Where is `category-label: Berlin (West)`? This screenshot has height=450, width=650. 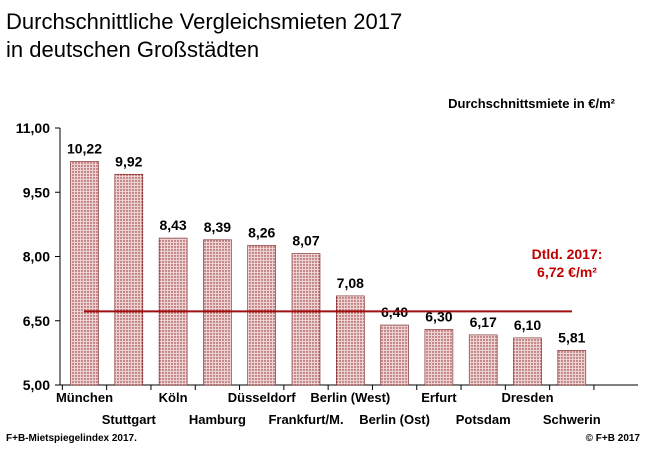
category-label: Berlin (West) is located at coordinates (350, 397).